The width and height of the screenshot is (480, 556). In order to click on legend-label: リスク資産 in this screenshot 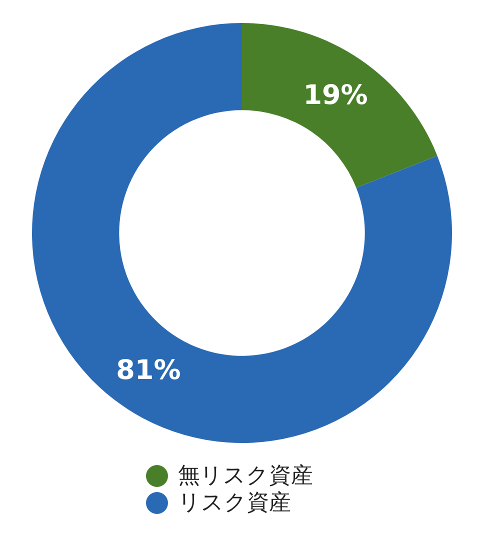, I will do `click(234, 503)`.